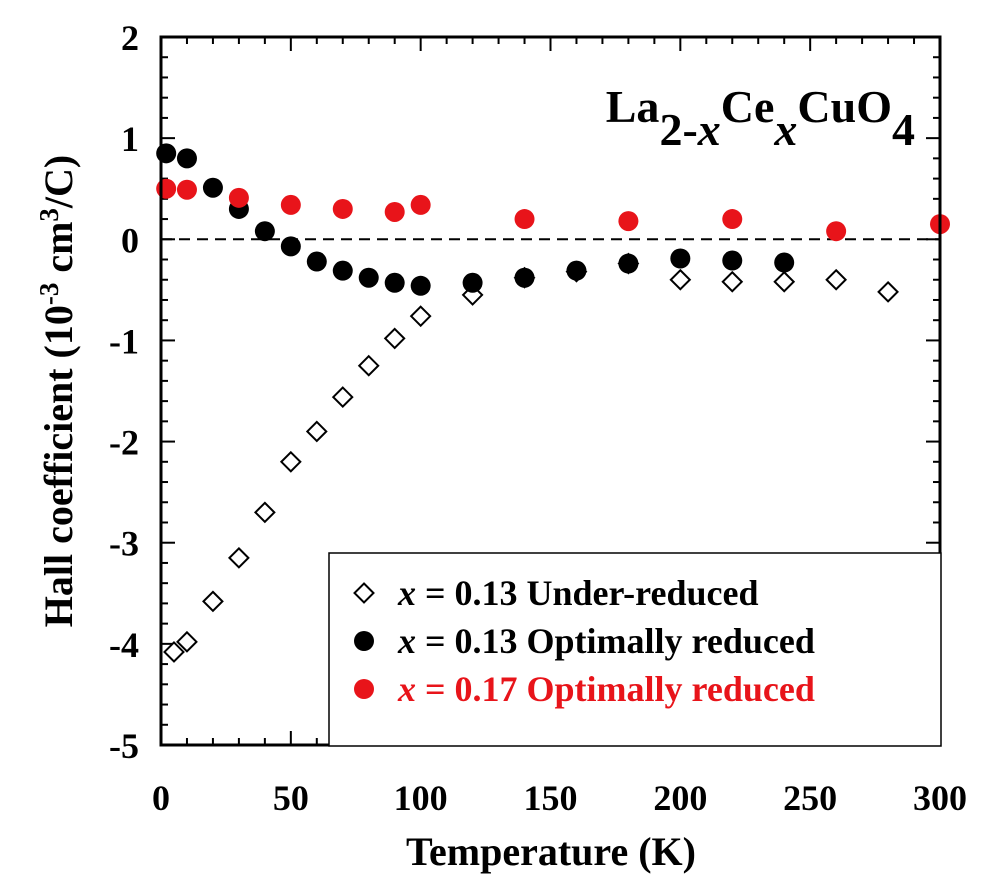  I want to click on y-tick-label: -4, so click(124, 645).